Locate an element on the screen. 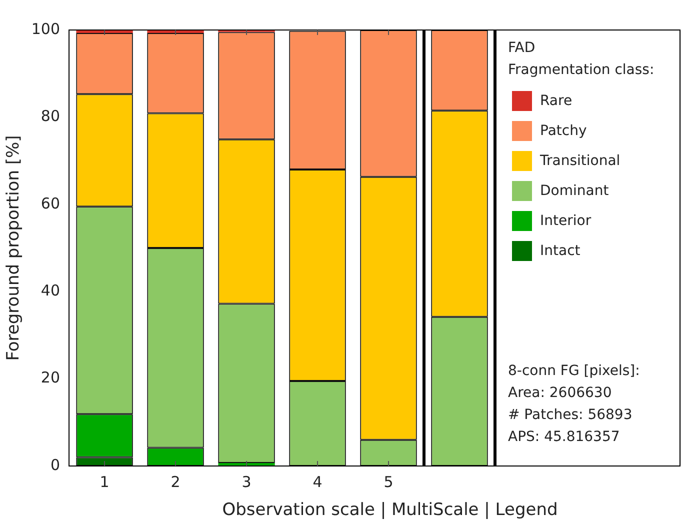  legend-label: Rare is located at coordinates (556, 101).